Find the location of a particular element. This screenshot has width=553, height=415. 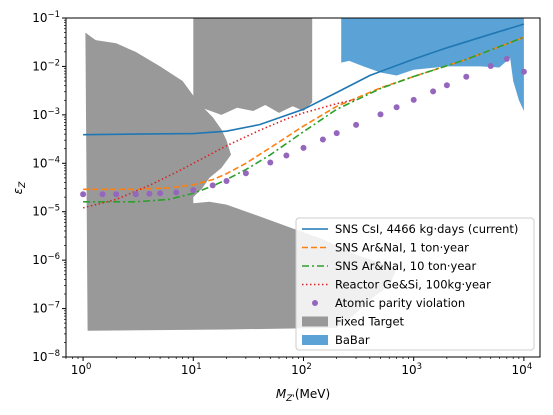

legend-label: SNS Ar&NaI, 10 ton·year is located at coordinates (405, 266).